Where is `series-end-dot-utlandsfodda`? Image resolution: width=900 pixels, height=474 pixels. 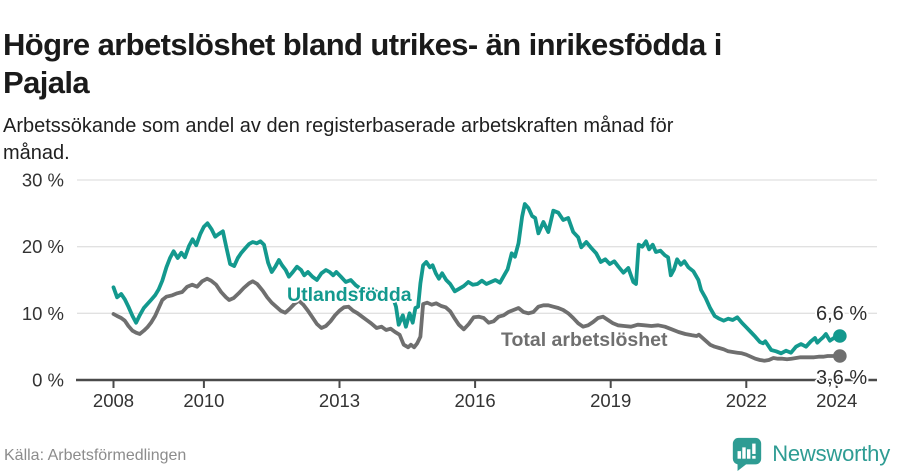
series-end-dot-utlandsfodda is located at coordinates (840, 336).